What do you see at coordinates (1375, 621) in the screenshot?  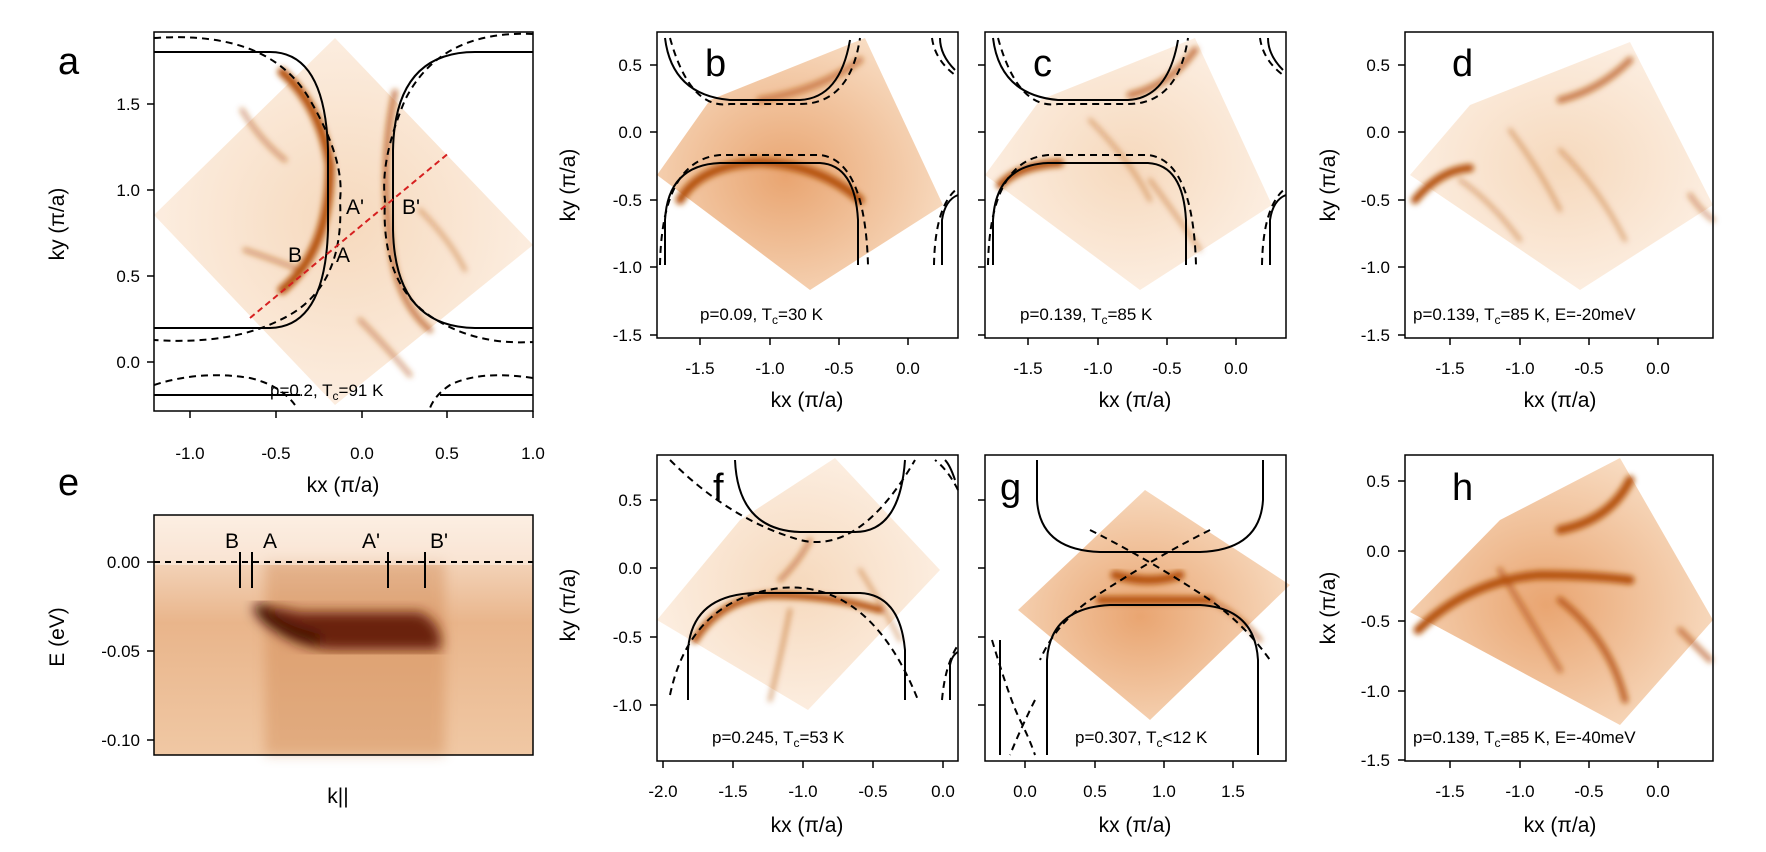 I see `panel-h-ytick: -0.5` at bounding box center [1375, 621].